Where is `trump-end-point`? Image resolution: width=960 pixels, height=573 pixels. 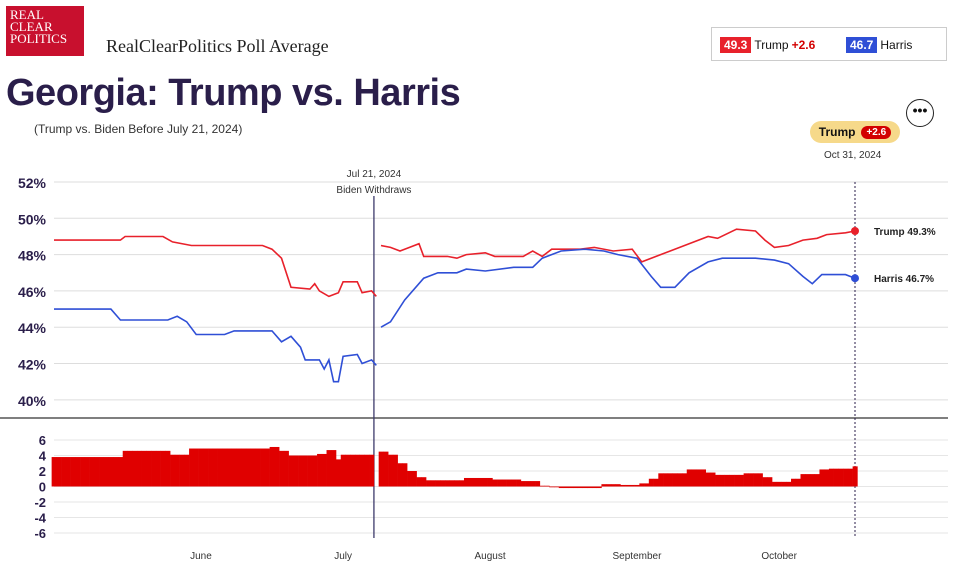 trump-end-point is located at coordinates (855, 231).